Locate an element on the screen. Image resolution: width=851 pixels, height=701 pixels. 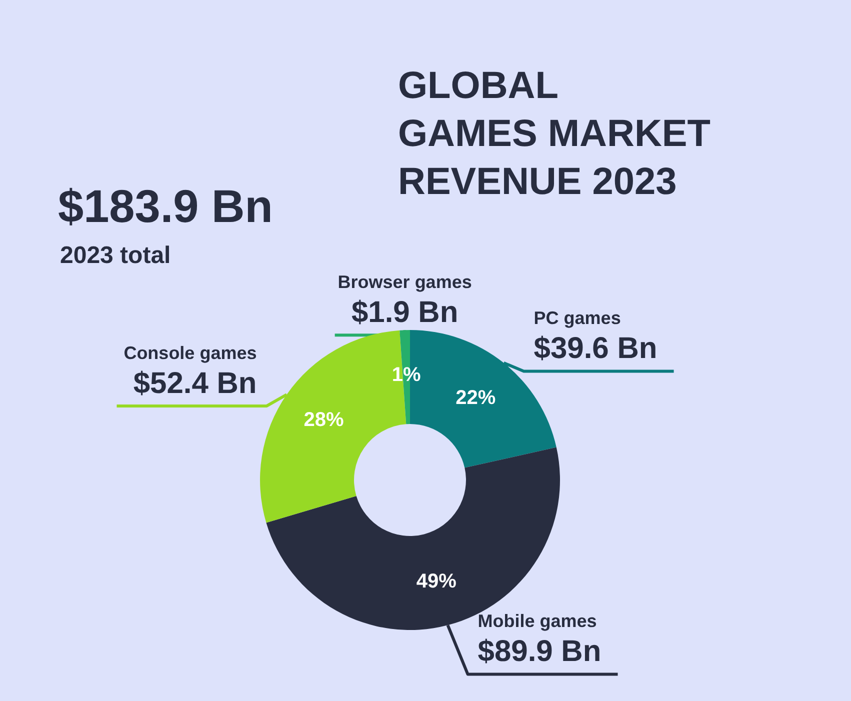
chart-subtitle: $183.9 Bn is located at coordinates (165, 206).